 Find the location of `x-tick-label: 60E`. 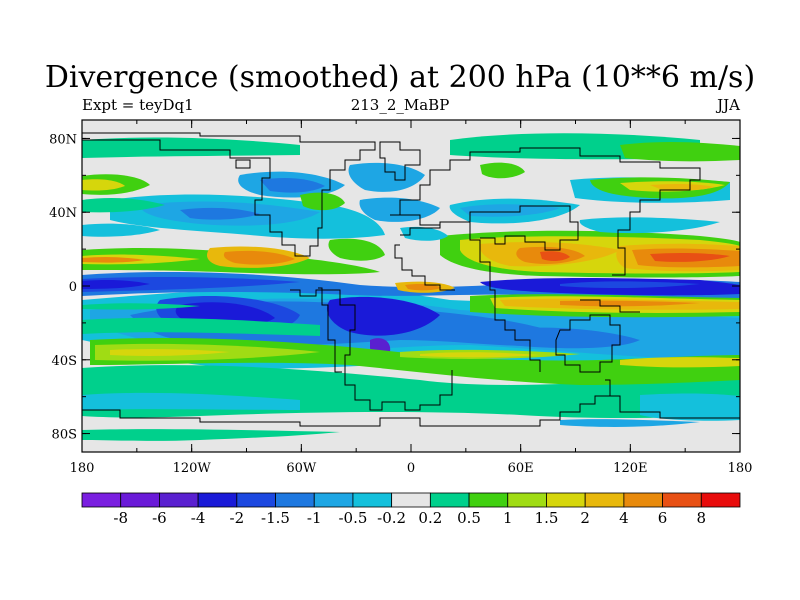

x-tick-label: 60E is located at coordinates (521, 468).